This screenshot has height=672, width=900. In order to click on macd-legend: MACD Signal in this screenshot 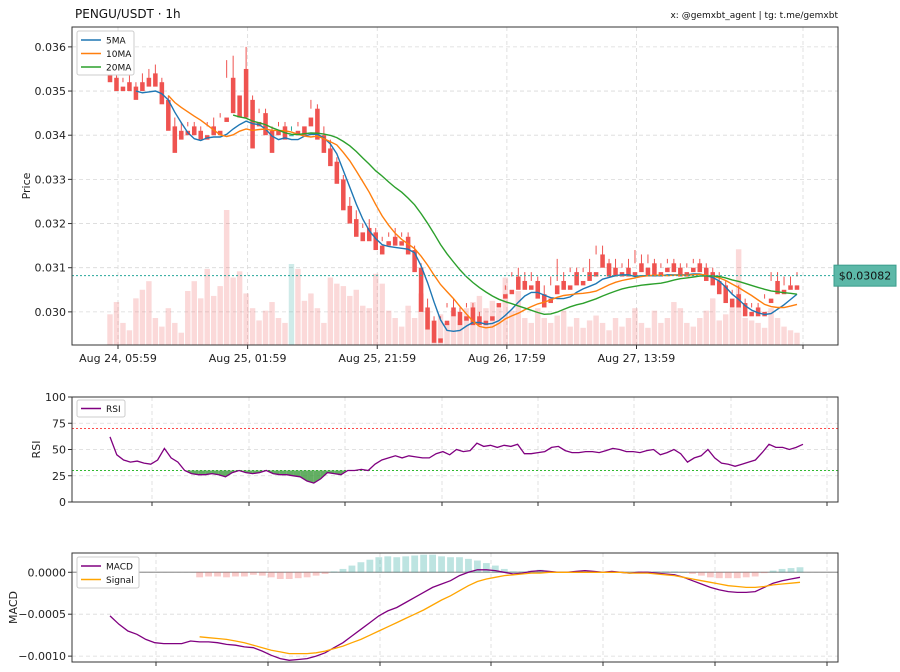, I will do `click(108, 572)`.